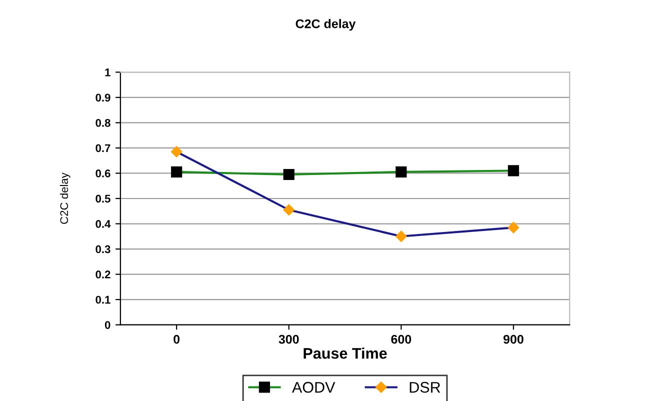 Image resolution: width=651 pixels, height=401 pixels. I want to click on x-axis-title: Pause Time, so click(345, 353).